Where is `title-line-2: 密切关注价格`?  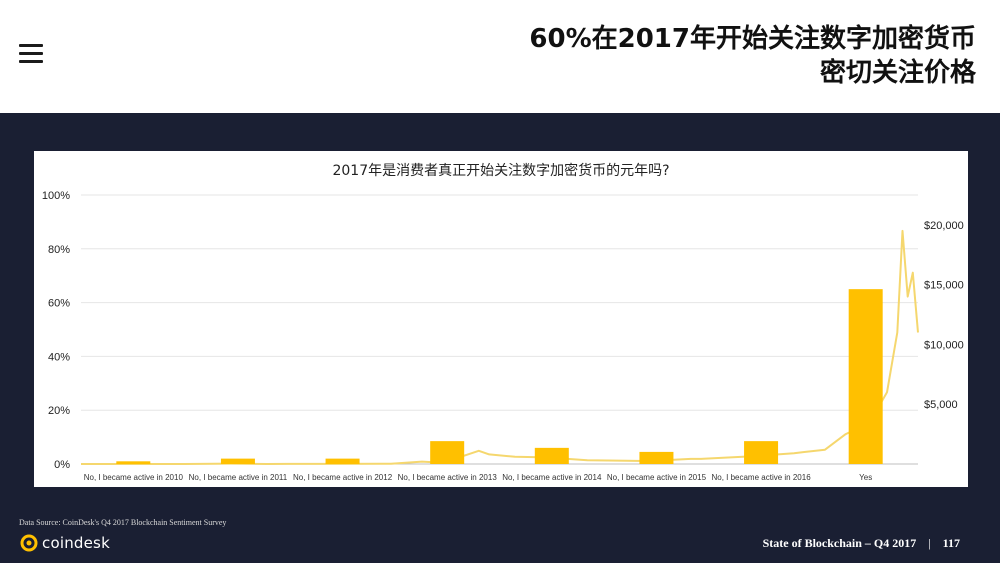
title-line-2: 密切关注价格 is located at coordinates (897, 73).